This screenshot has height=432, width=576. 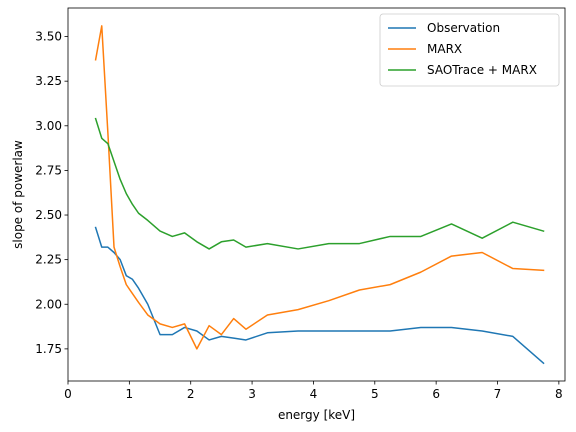 I want to click on y-tick-label: 3.00, so click(x=48, y=126).